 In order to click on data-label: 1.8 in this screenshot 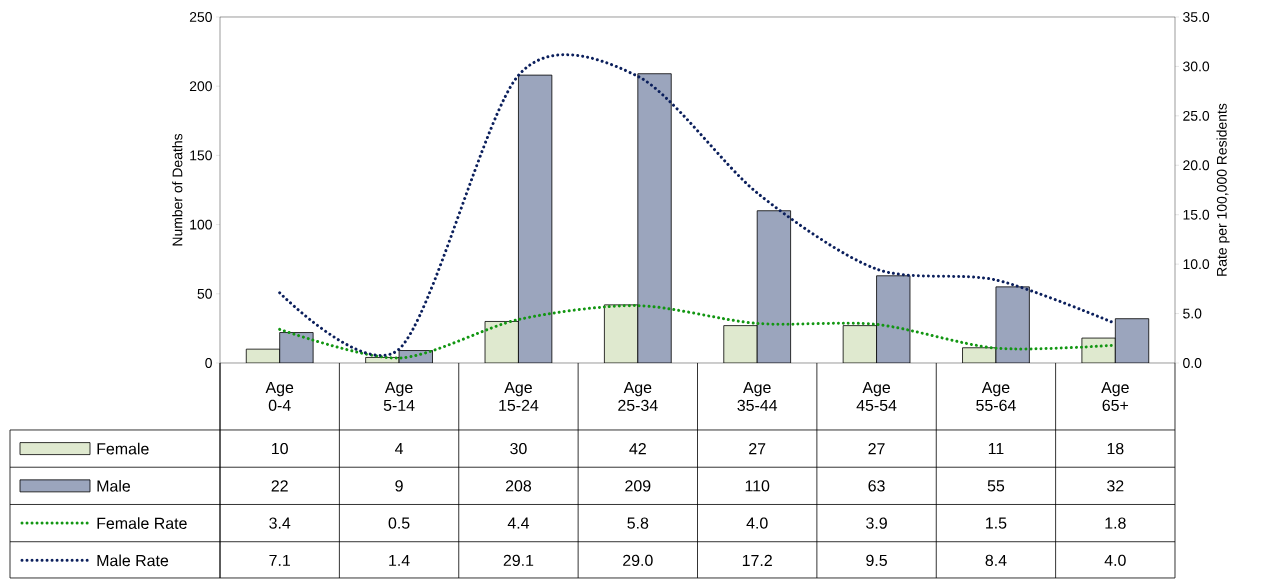, I will do `click(1115, 523)`.